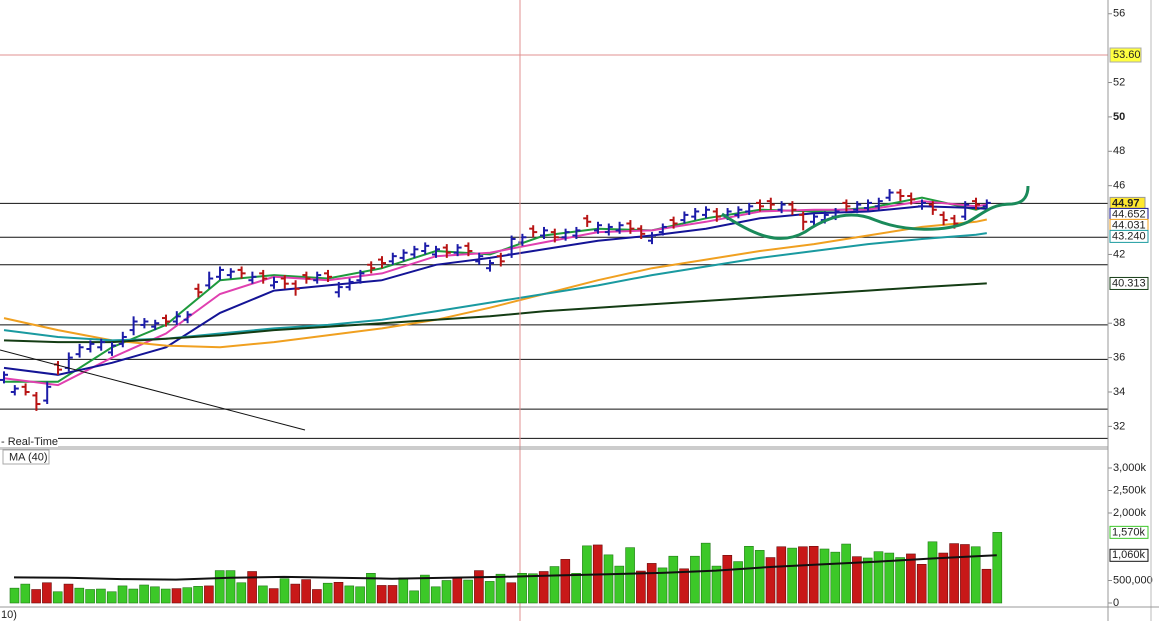  I want to click on y-tick-label: 50, so click(1119, 117).